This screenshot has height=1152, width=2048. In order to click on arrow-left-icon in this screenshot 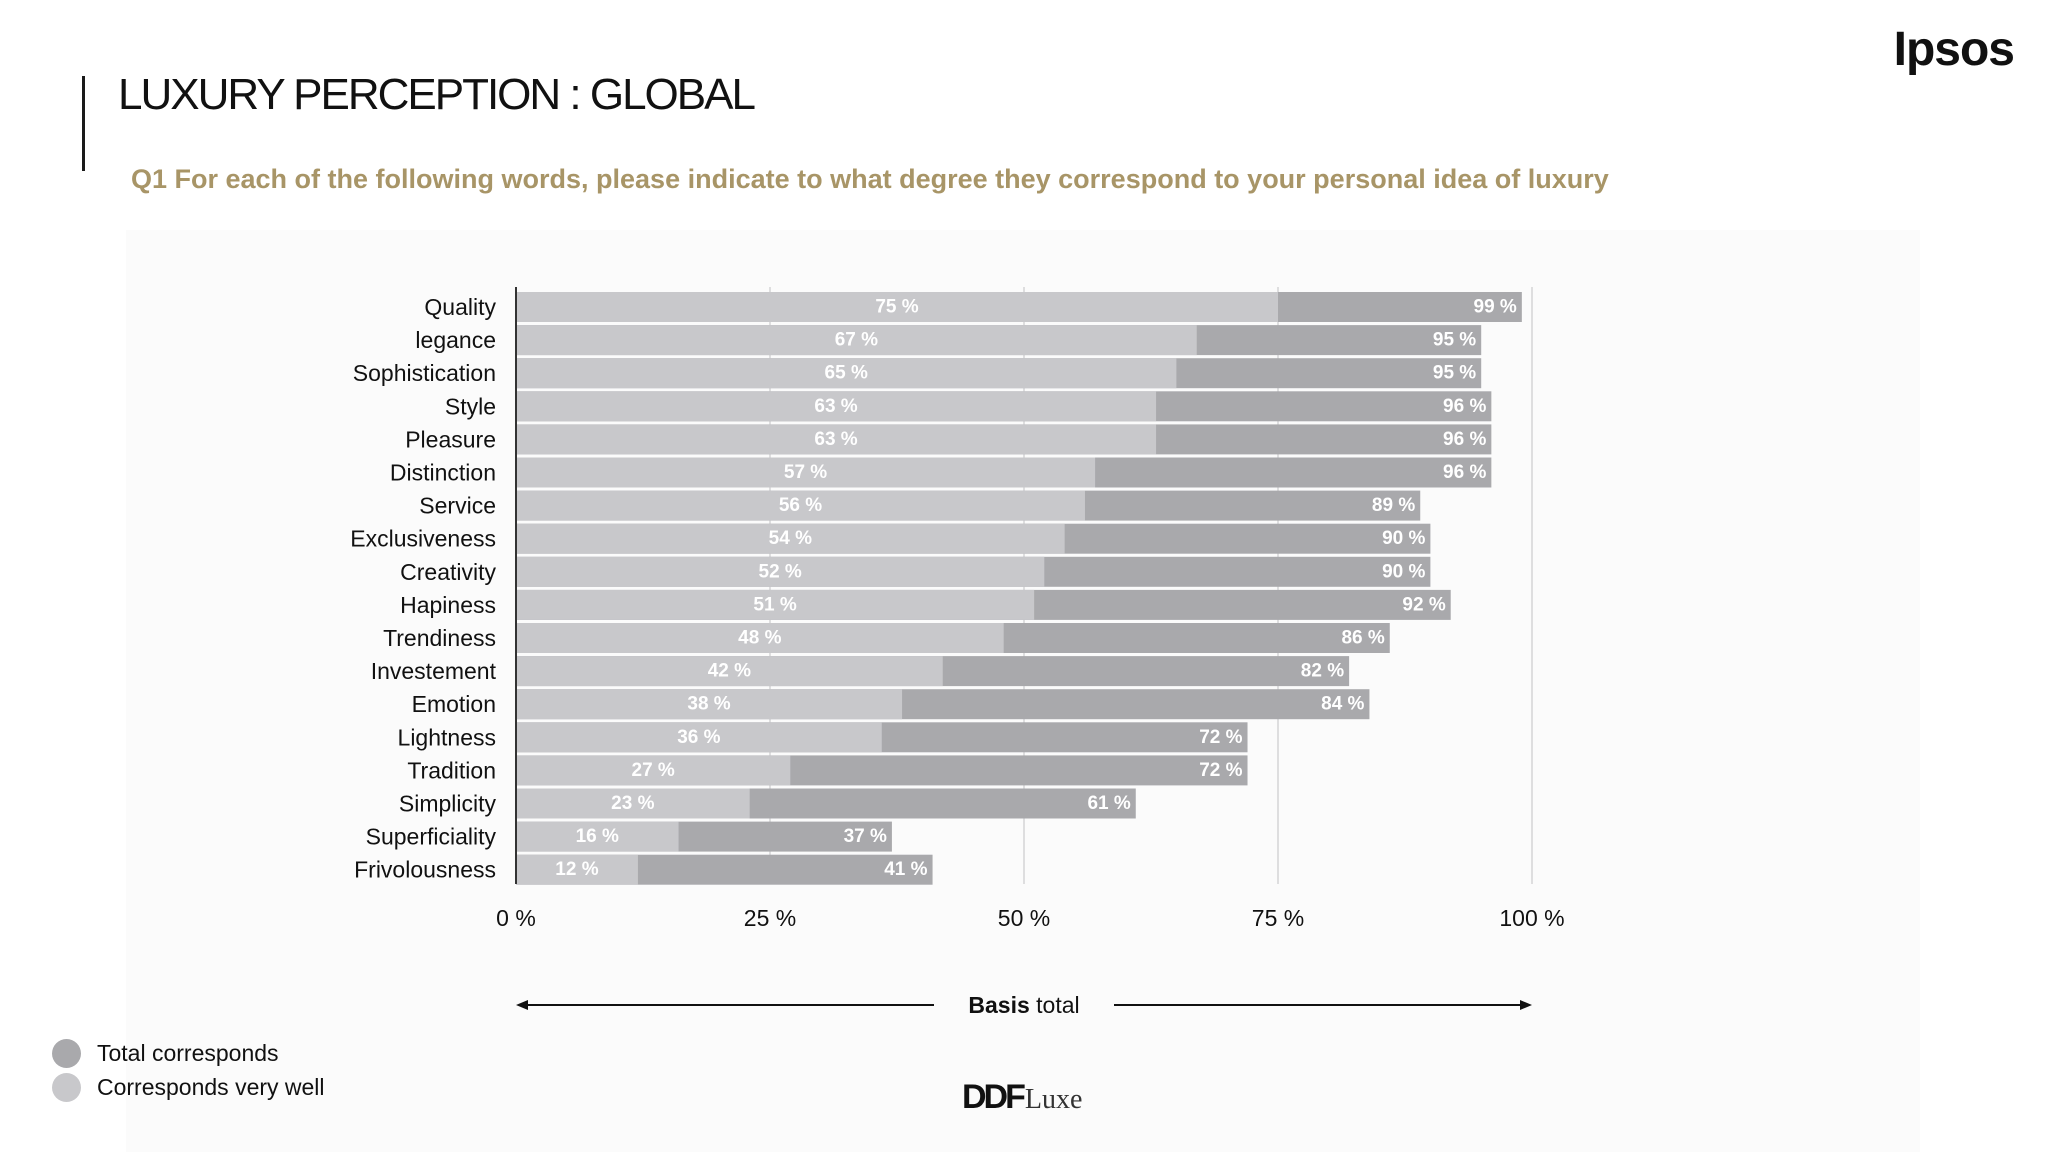, I will do `click(522, 1005)`.